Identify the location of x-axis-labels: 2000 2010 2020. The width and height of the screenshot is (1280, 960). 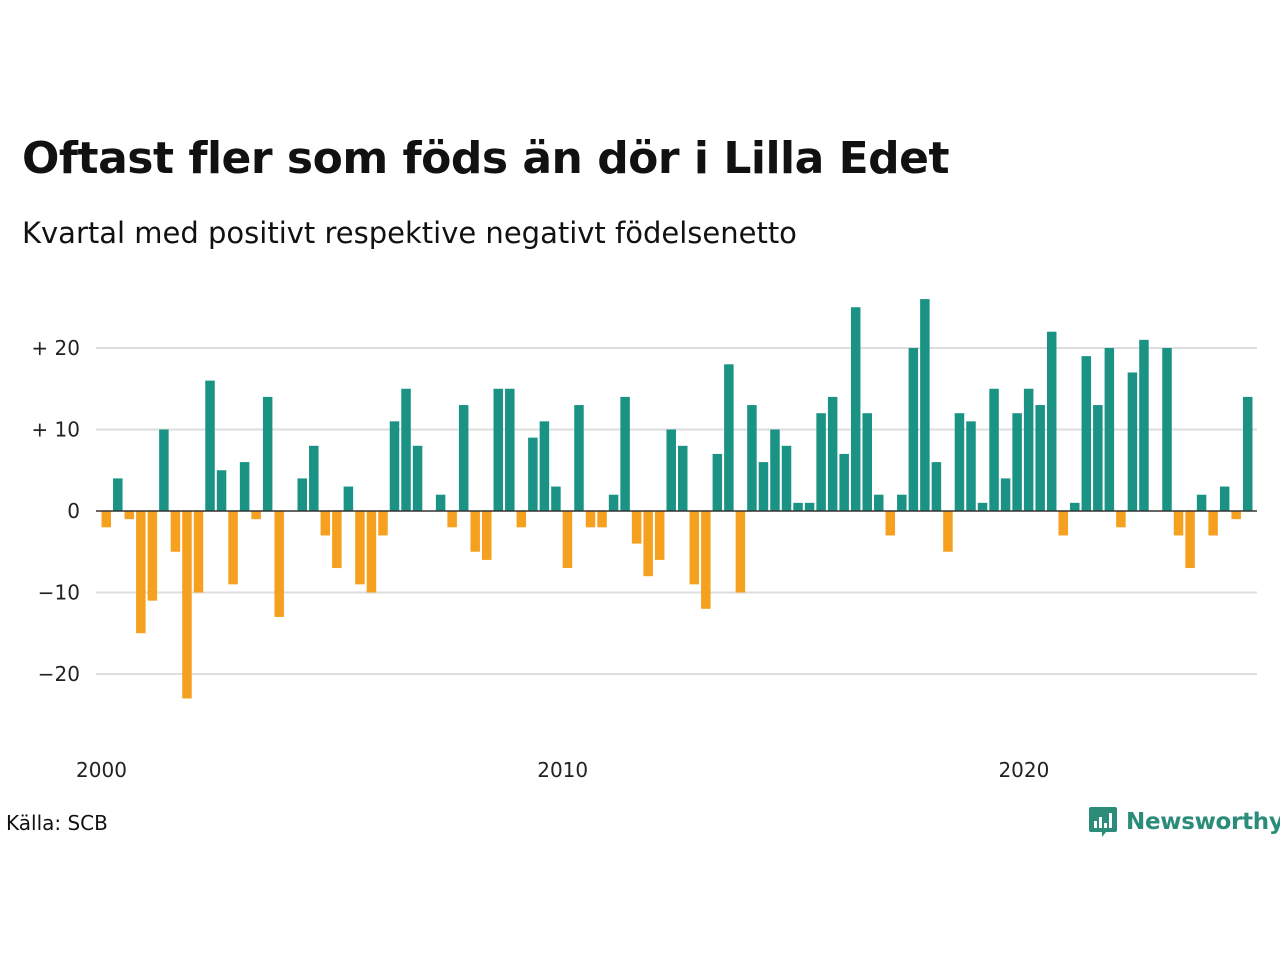
(562, 770).